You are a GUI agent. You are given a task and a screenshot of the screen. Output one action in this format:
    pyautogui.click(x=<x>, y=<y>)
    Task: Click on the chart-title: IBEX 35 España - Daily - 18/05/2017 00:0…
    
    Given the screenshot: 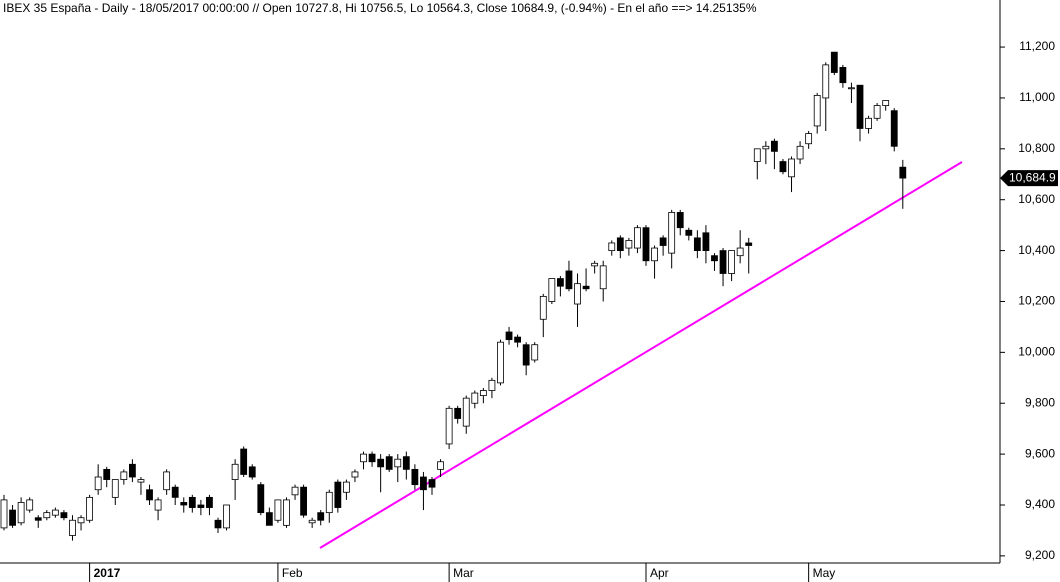 What is the action you would take?
    pyautogui.click(x=380, y=8)
    